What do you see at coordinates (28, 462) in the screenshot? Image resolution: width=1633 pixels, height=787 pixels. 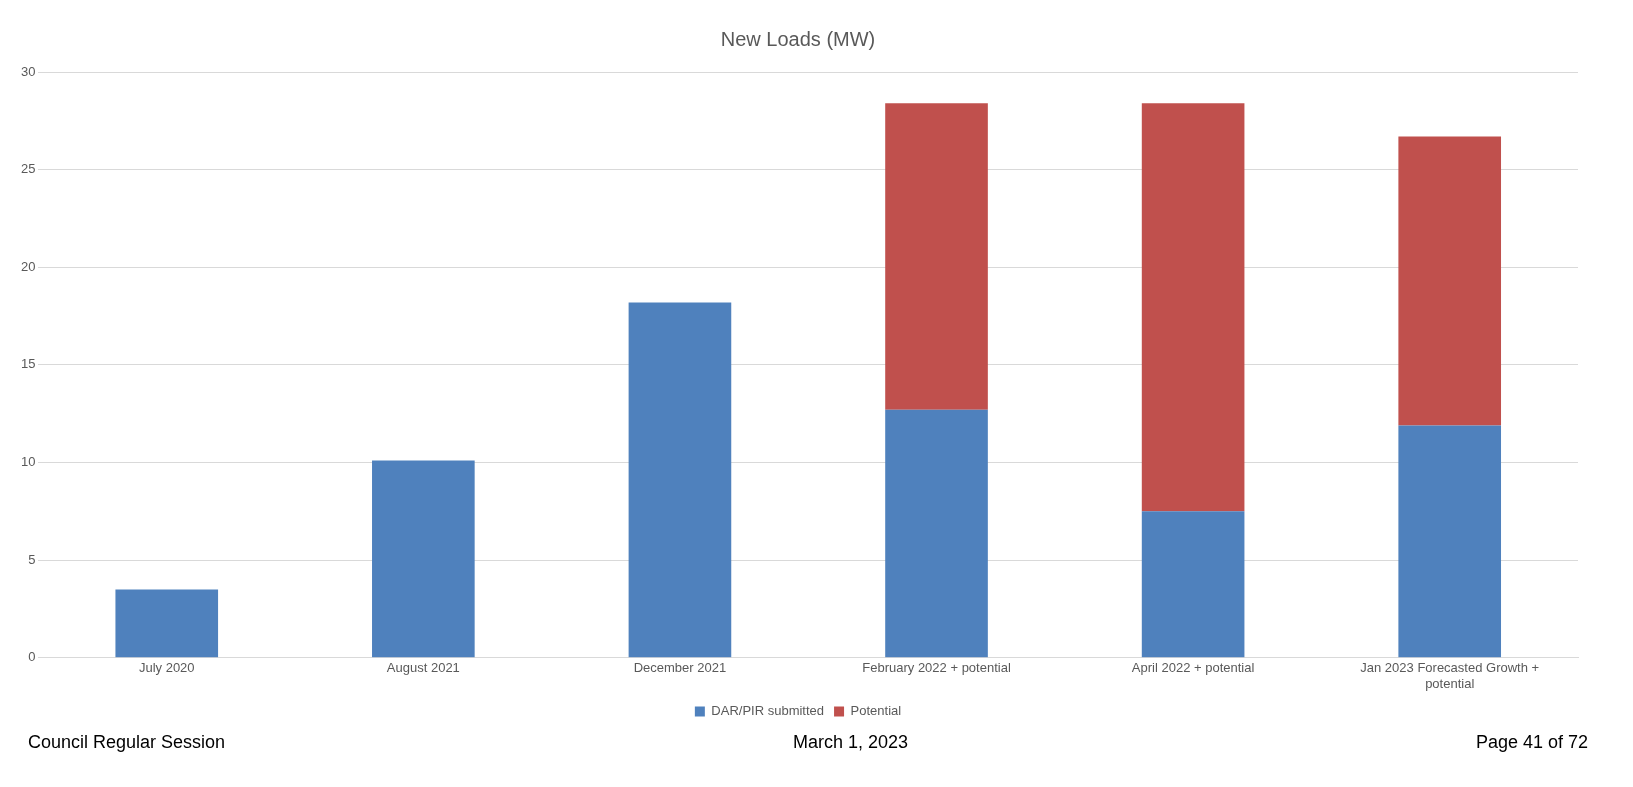 I see `y-tick-label: 10` at bounding box center [28, 462].